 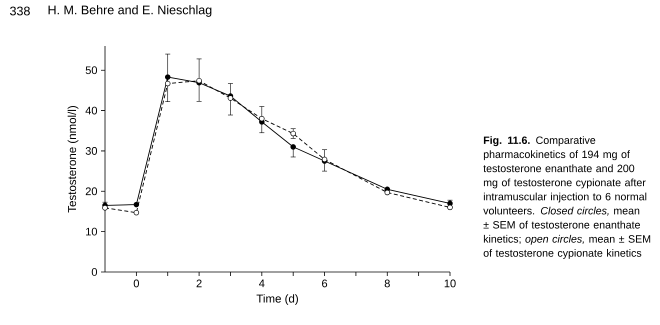 What do you see at coordinates (277, 299) in the screenshot?
I see `x-axis-title: Time (d)` at bounding box center [277, 299].